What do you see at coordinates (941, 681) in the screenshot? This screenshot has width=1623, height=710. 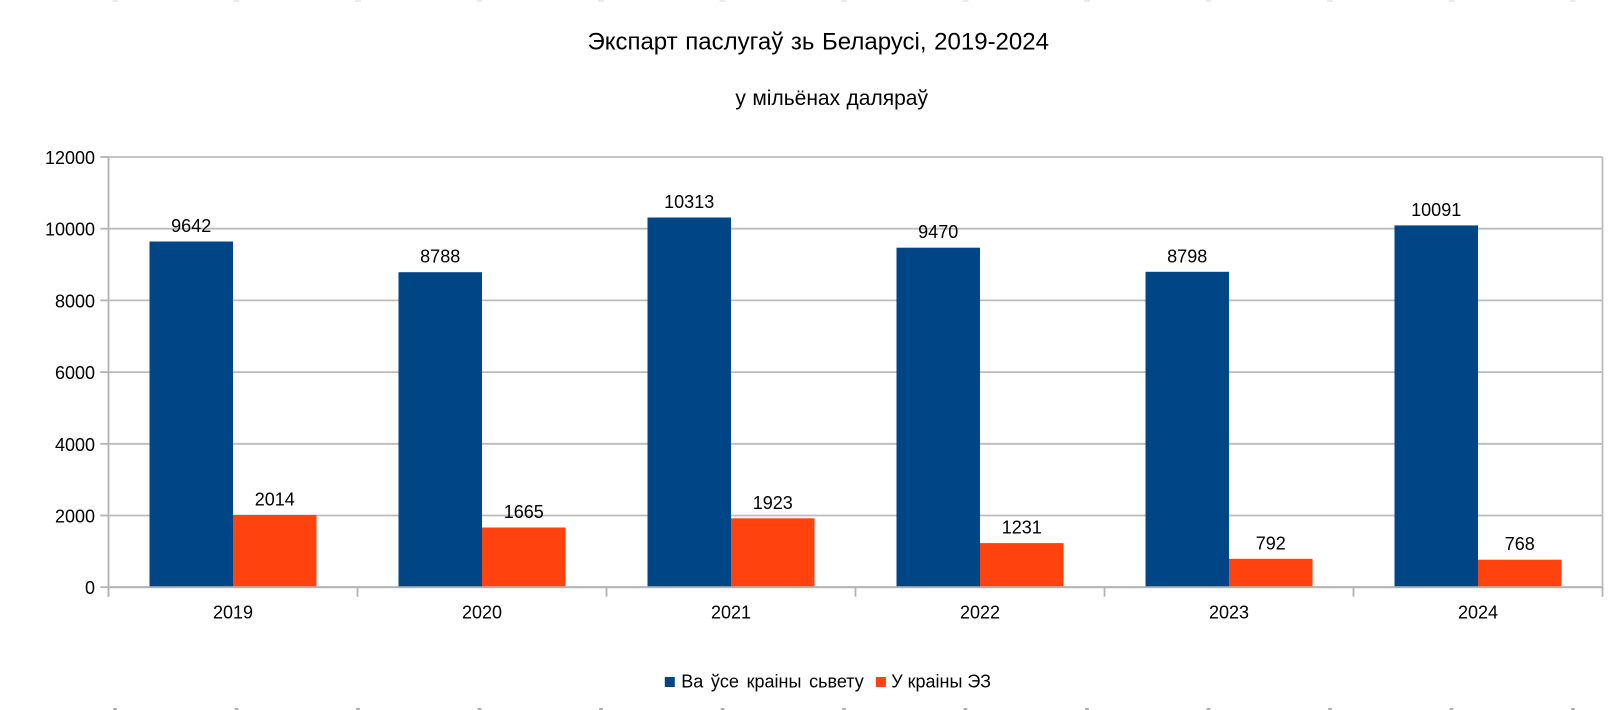 I see `svg-text: У краіны ЭЗ` at bounding box center [941, 681].